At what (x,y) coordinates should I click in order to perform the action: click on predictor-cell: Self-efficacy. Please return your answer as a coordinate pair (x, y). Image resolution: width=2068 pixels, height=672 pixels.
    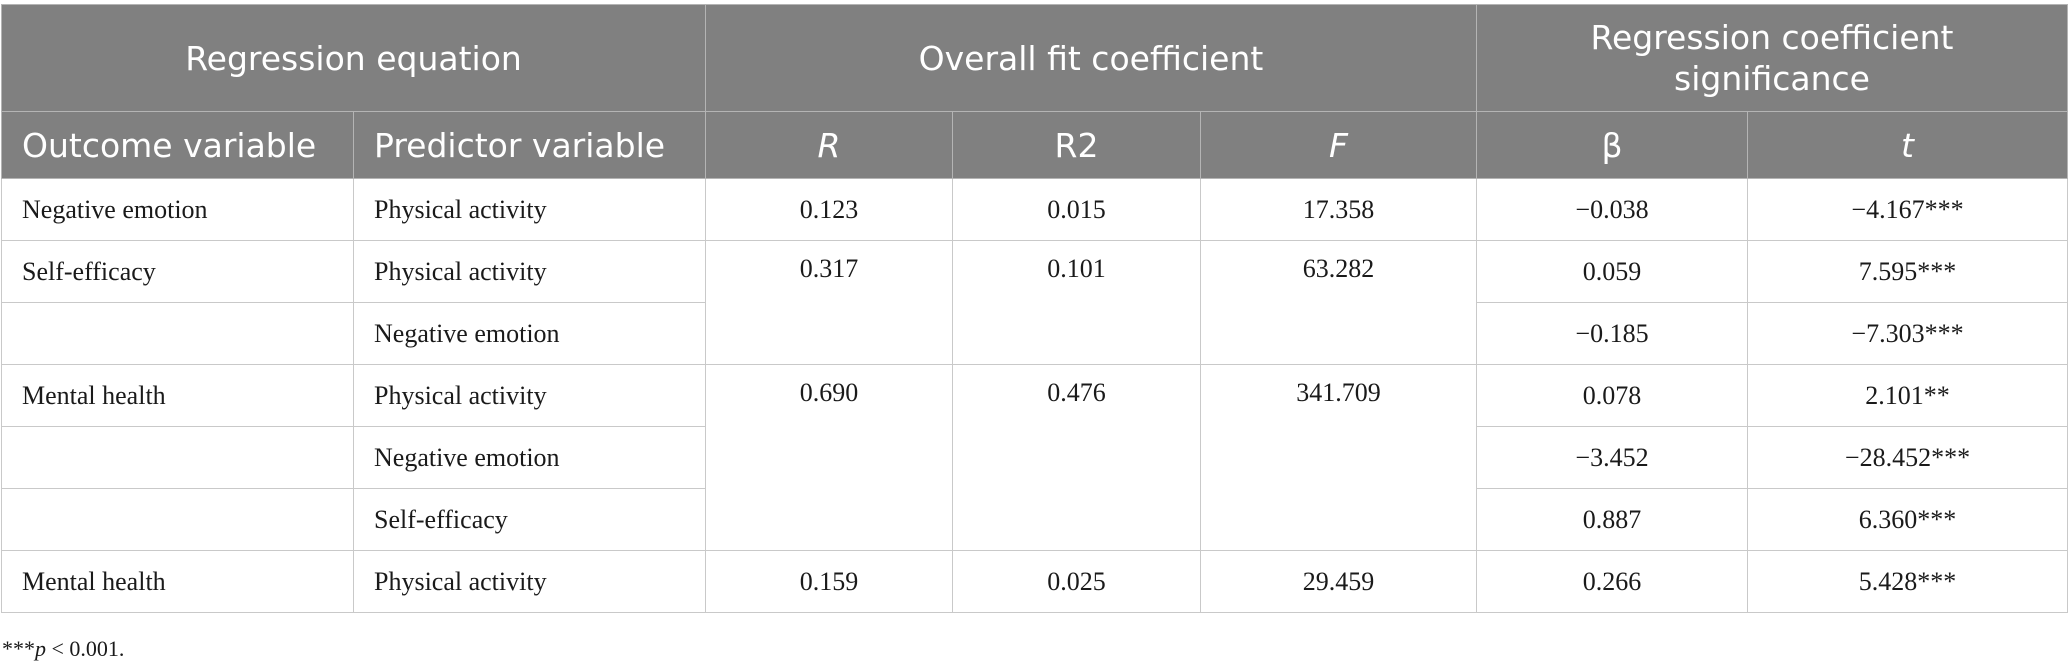
    Looking at the image, I should click on (529, 519).